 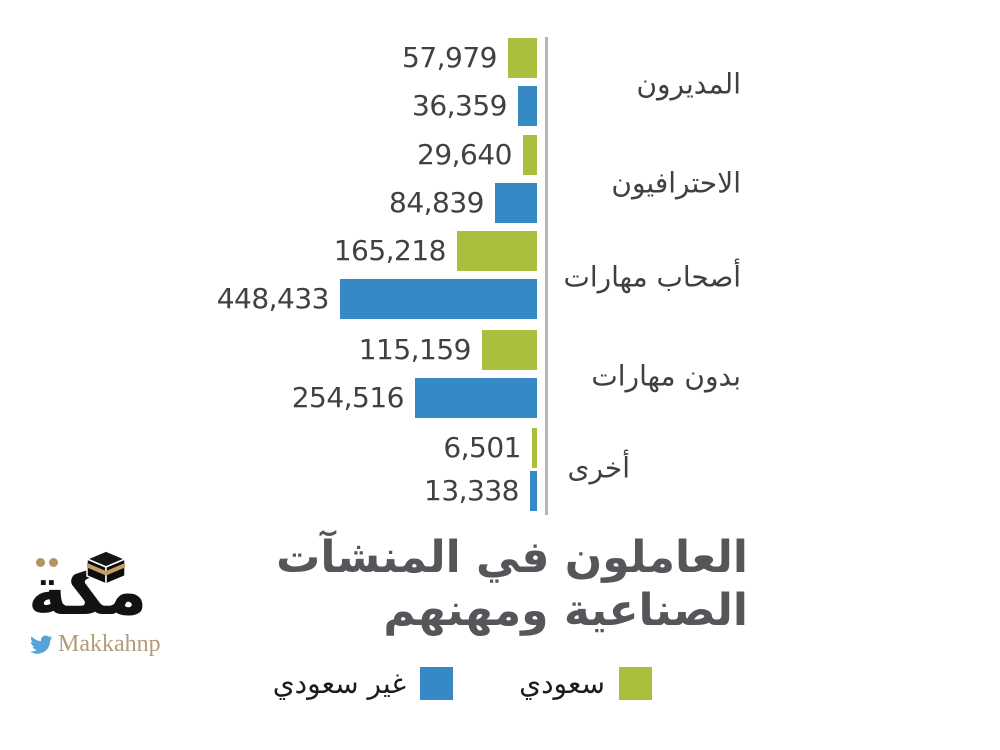 I want to click on bar-row: 57,979, so click(x=469, y=58).